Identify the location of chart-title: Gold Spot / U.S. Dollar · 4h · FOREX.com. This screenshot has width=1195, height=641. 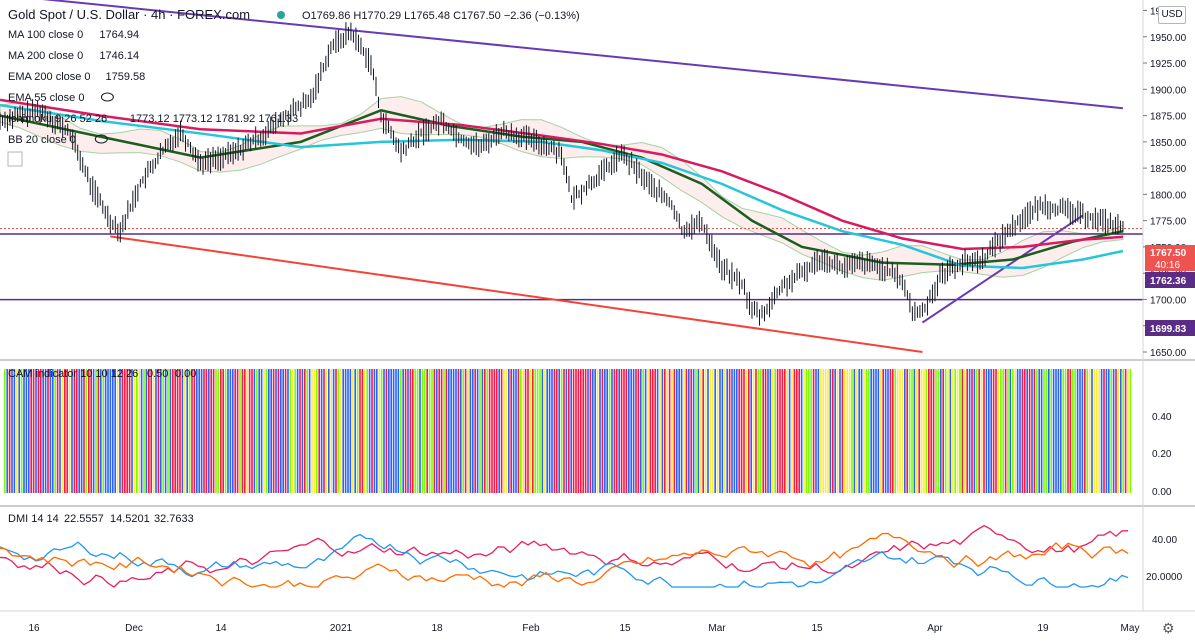
(129, 14).